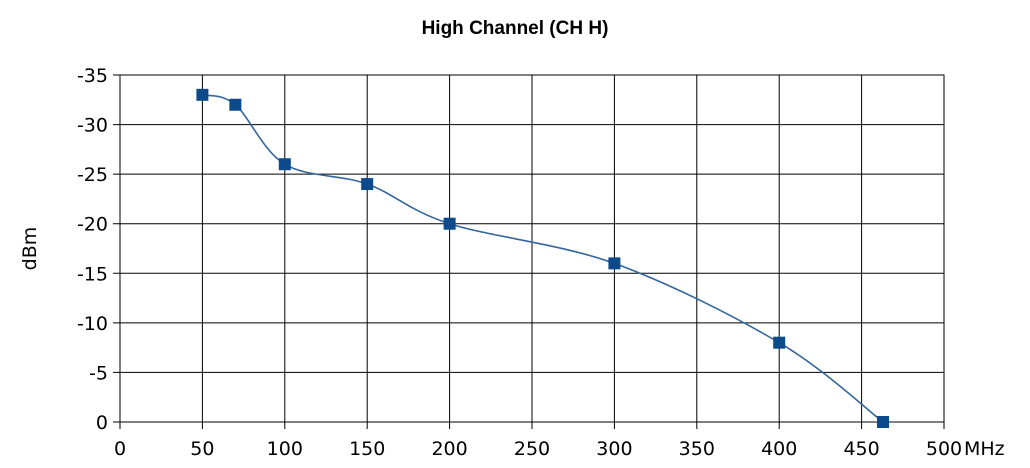  What do you see at coordinates (120, 449) in the screenshot?
I see `x-tick-label: 0` at bounding box center [120, 449].